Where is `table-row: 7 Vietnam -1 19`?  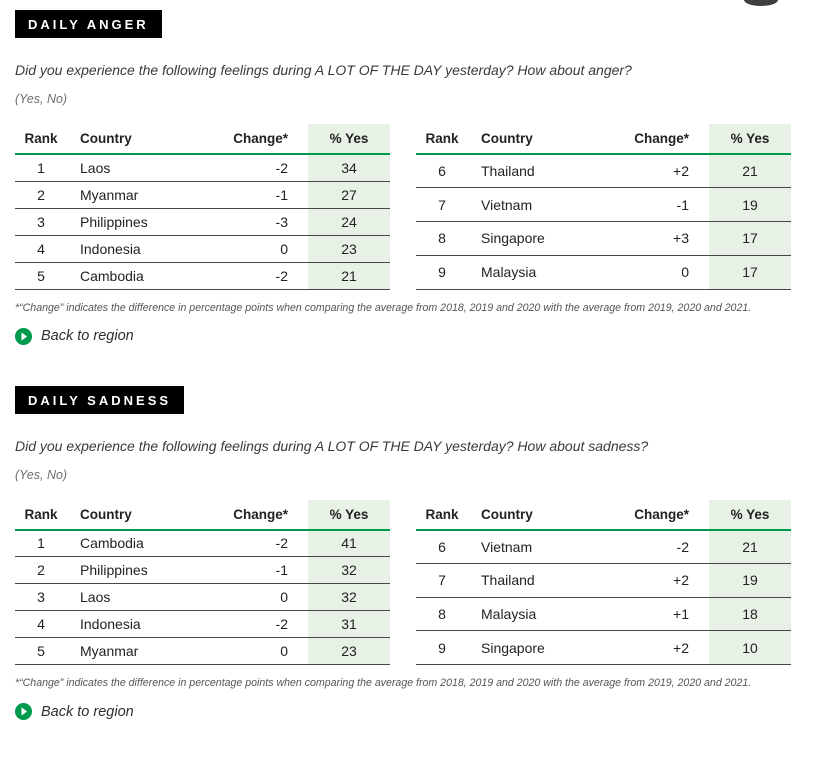
table-row: 7 Vietnam -1 19 is located at coordinates (603, 204).